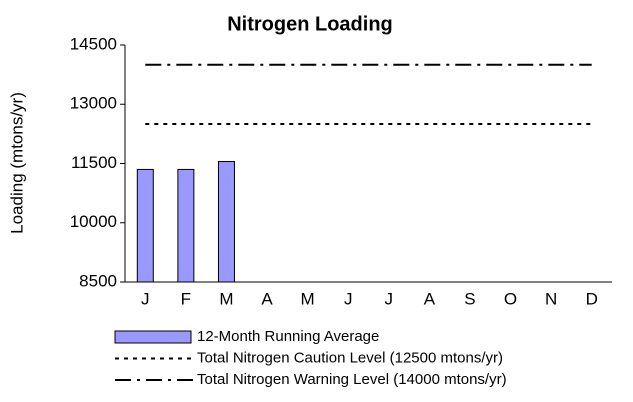  Describe the element at coordinates (94, 162) in the screenshot. I see `y-tick-label: 11500` at that location.